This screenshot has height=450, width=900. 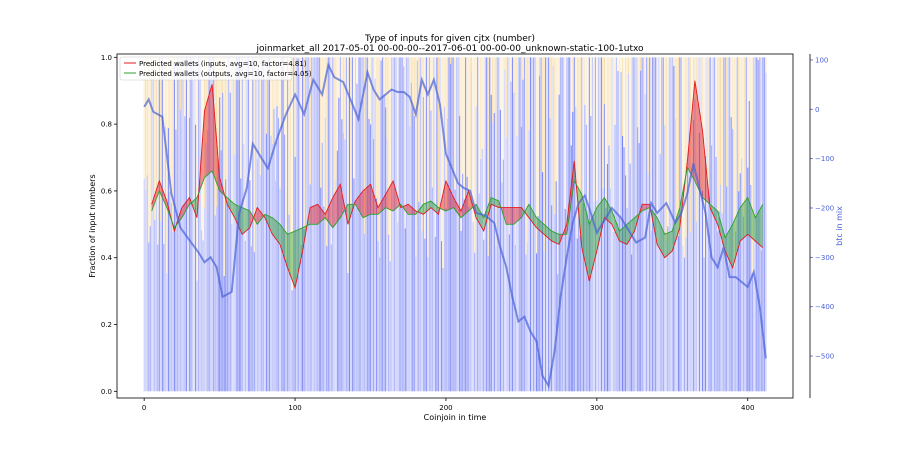 What do you see at coordinates (821, 60) in the screenshot?
I see `y2-tick-label: 100` at bounding box center [821, 60].